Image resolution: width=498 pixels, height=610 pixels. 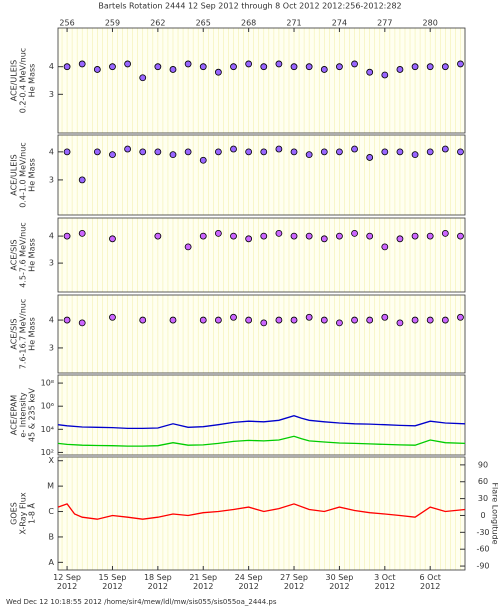 I want to click on x2-tick-label: 259, so click(x=112, y=23).